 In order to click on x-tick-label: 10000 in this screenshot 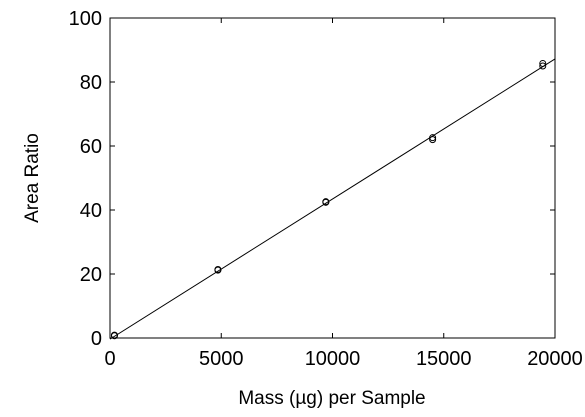, I will do `click(333, 359)`.